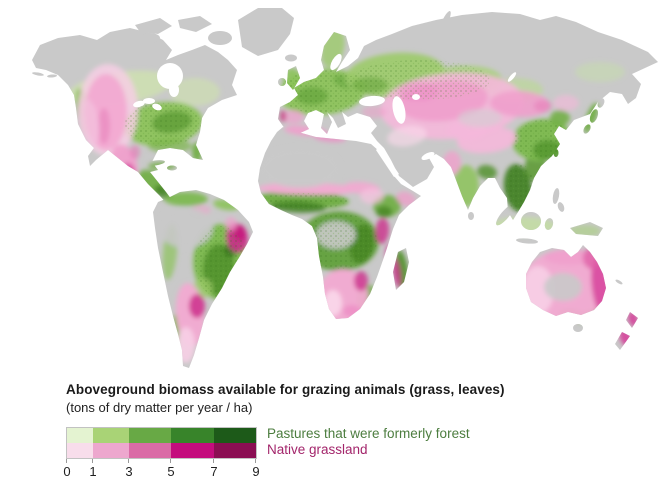 The height and width of the screenshot is (491, 665). What do you see at coordinates (161, 472) in the screenshot?
I see `legend-axis-tick-labels: 0 1 3 5 7 9` at bounding box center [161, 472].